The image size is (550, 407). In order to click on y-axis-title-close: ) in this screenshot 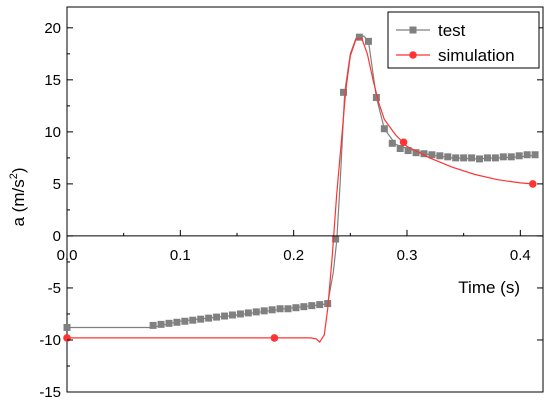, I will do `click(18, 170)`.